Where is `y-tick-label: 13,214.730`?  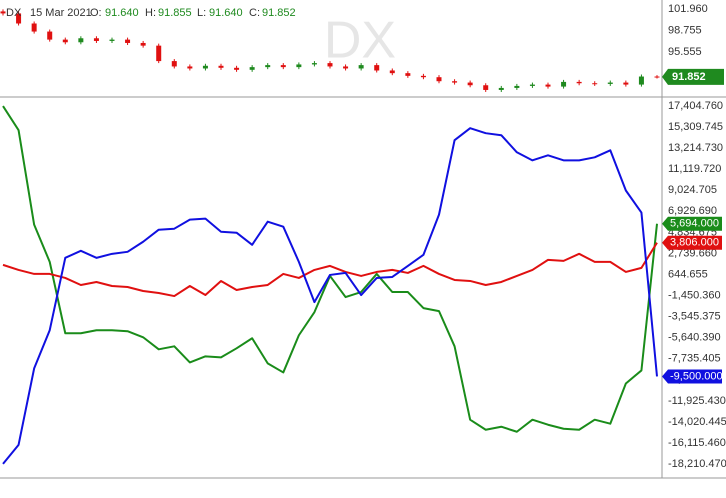
y-tick-label: 13,214.730 is located at coordinates (695, 148).